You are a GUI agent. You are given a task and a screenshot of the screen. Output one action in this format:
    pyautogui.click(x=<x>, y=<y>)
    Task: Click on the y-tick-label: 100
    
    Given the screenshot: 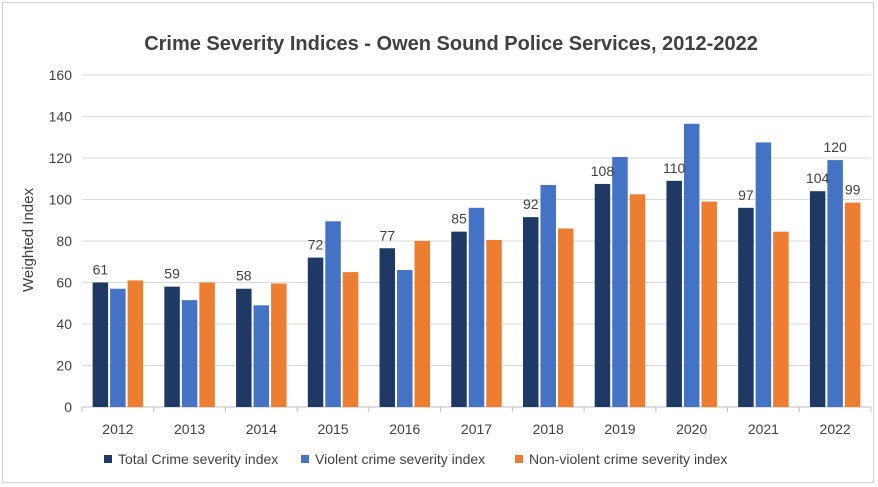 What is the action you would take?
    pyautogui.click(x=61, y=200)
    